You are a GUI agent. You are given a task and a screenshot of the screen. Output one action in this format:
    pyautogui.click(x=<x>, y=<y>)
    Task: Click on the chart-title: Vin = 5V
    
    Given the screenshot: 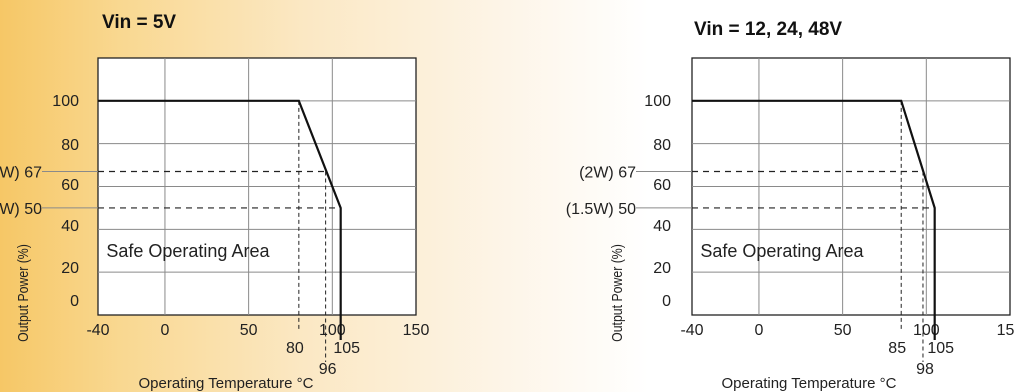 What is the action you would take?
    pyautogui.click(x=139, y=22)
    